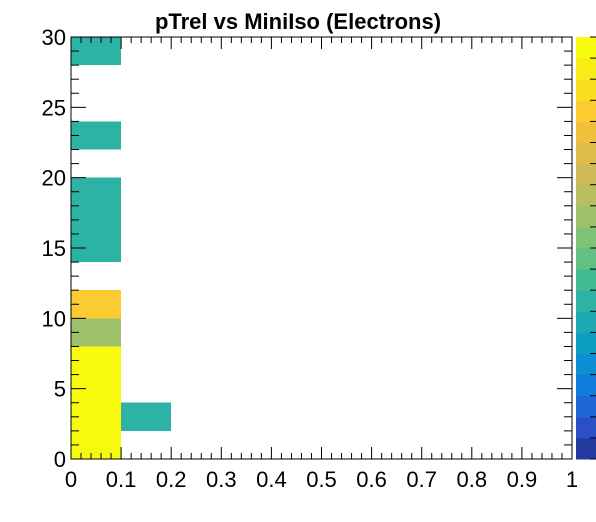  I want to click on y-tick-label: 5, so click(60, 389).